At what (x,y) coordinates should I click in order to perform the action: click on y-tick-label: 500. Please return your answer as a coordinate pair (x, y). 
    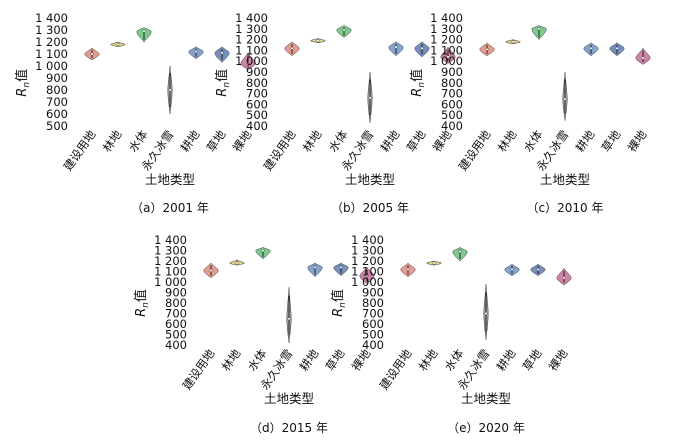
    Looking at the image, I should click on (257, 115).